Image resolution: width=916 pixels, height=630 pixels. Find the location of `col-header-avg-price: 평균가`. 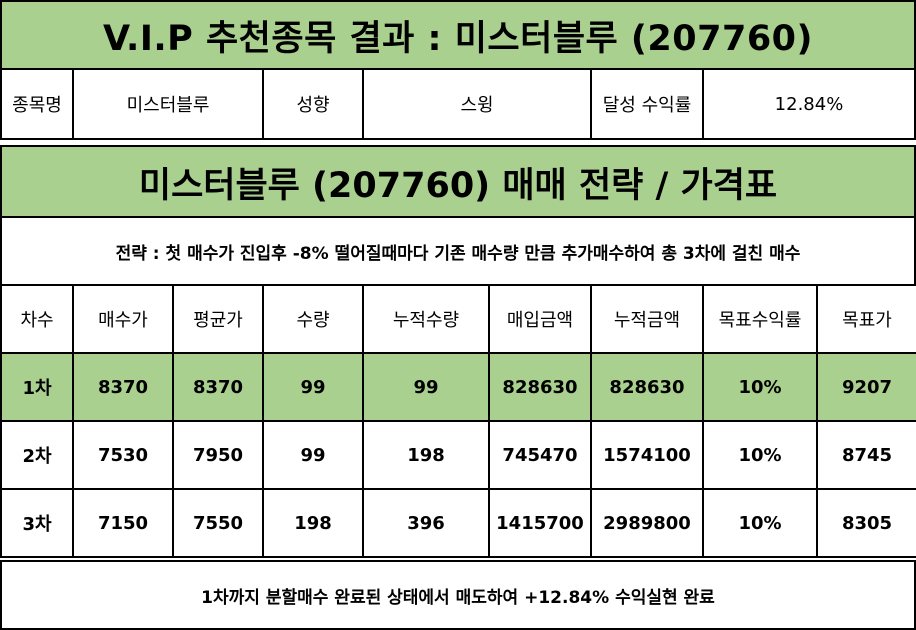

col-header-avg-price: 평균가 is located at coordinates (218, 319).